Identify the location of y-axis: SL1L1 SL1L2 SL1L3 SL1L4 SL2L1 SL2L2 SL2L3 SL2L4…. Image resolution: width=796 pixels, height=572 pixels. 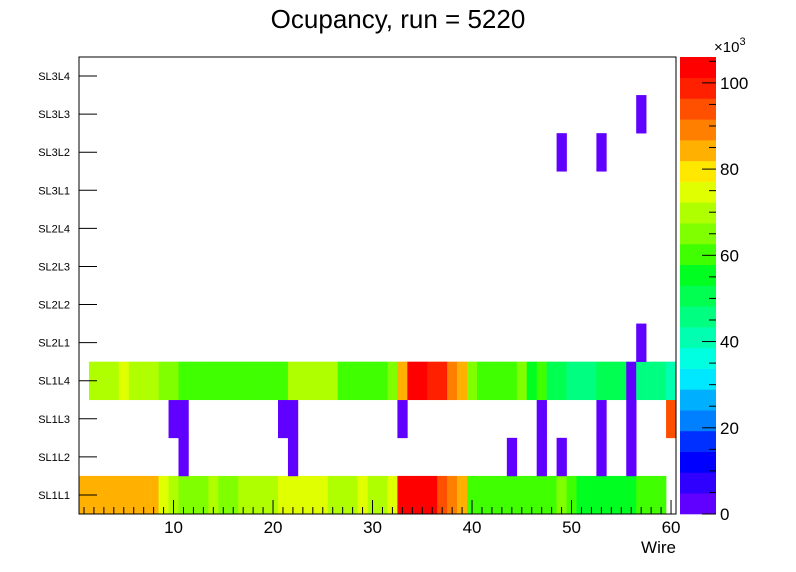
(67, 286).